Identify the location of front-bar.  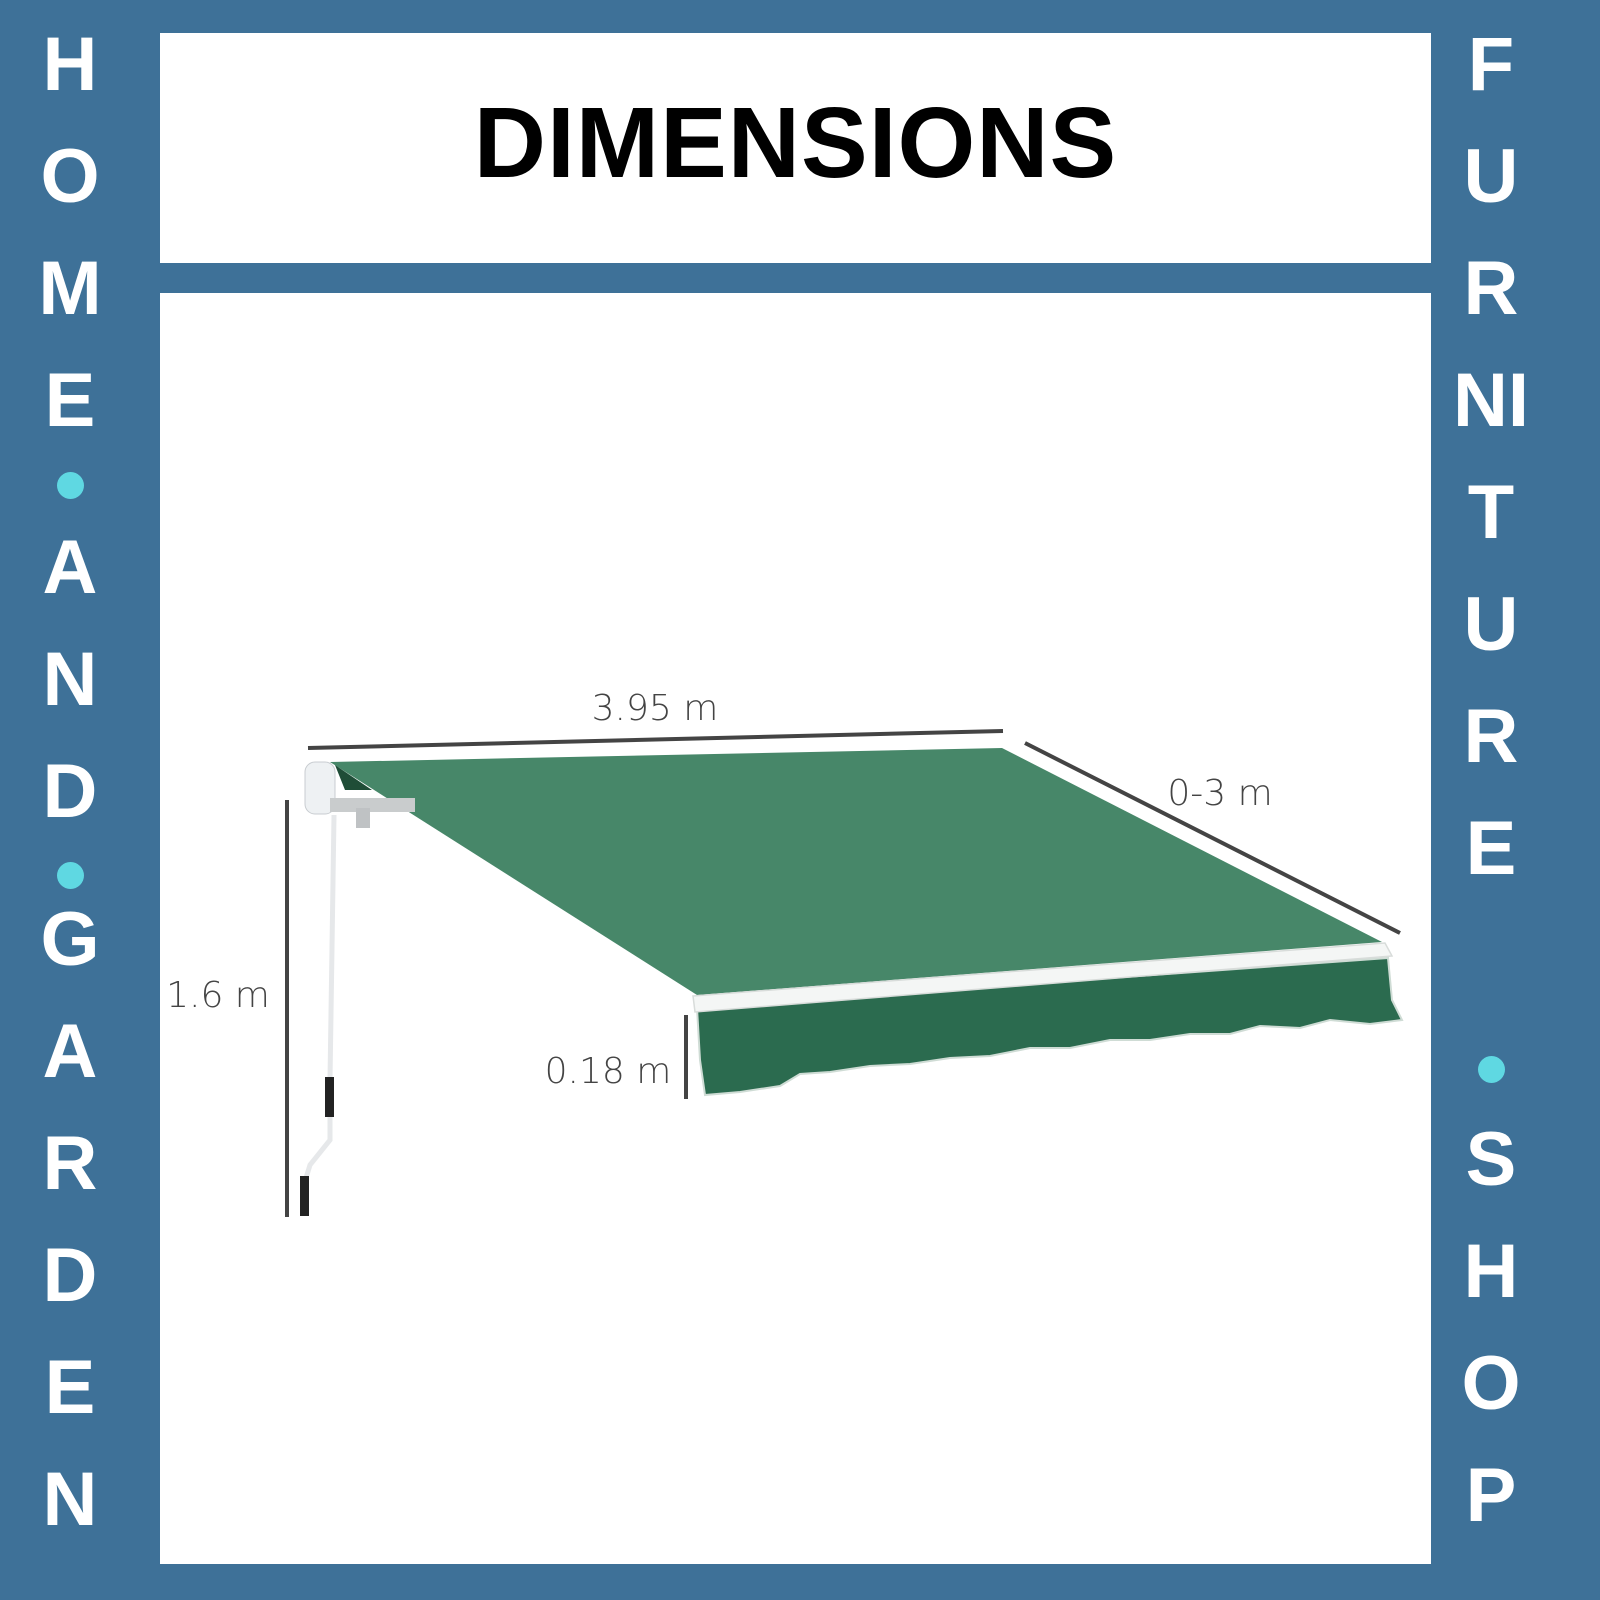
(1043, 977).